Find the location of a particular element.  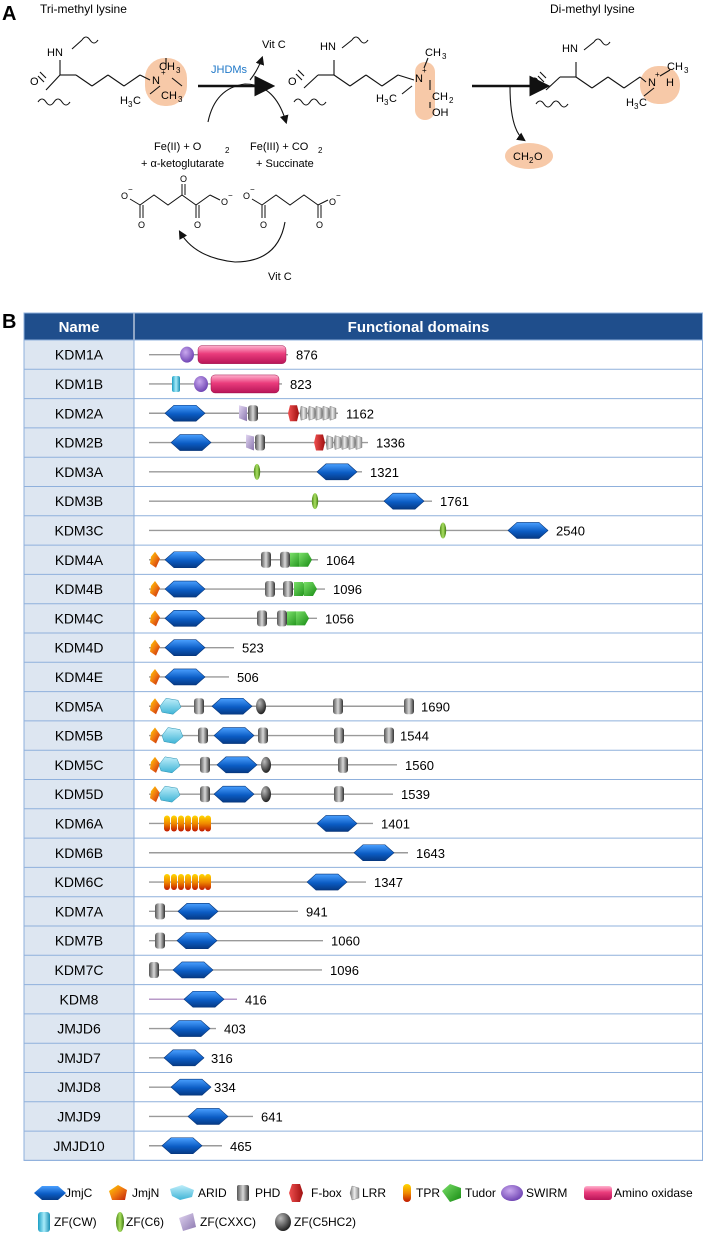

protein-name: KDM7B is located at coordinates (79, 941).